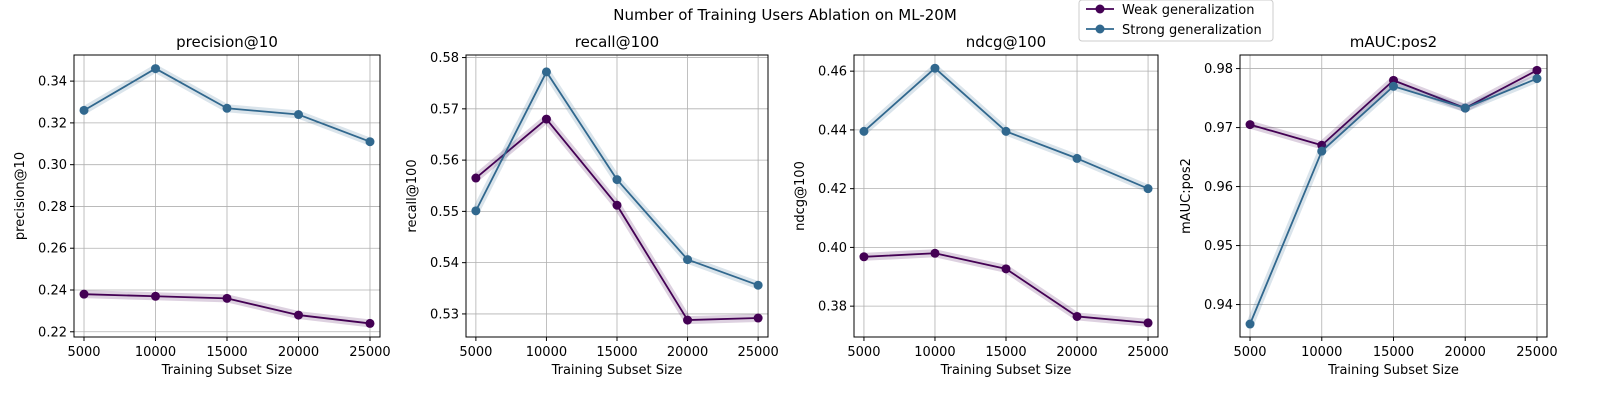  What do you see at coordinates (52, 123) in the screenshot?
I see `y-tick-label: 0.32` at bounding box center [52, 123].